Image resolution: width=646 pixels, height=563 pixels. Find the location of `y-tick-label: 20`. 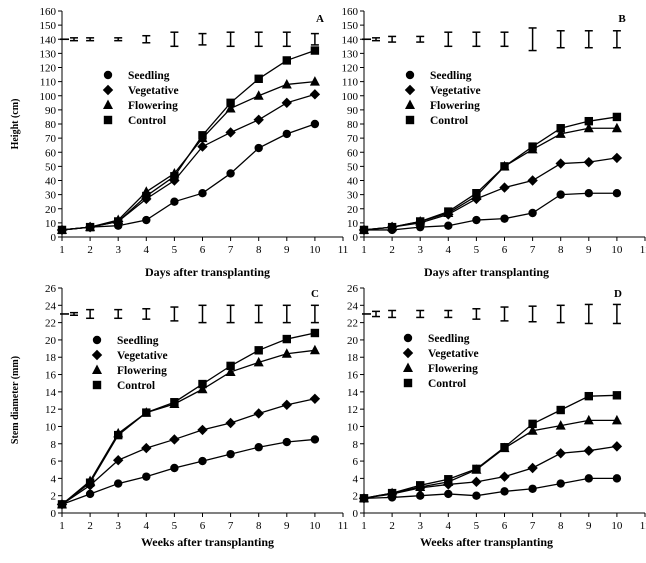

y-tick-label: 20 is located at coordinates (51, 341).